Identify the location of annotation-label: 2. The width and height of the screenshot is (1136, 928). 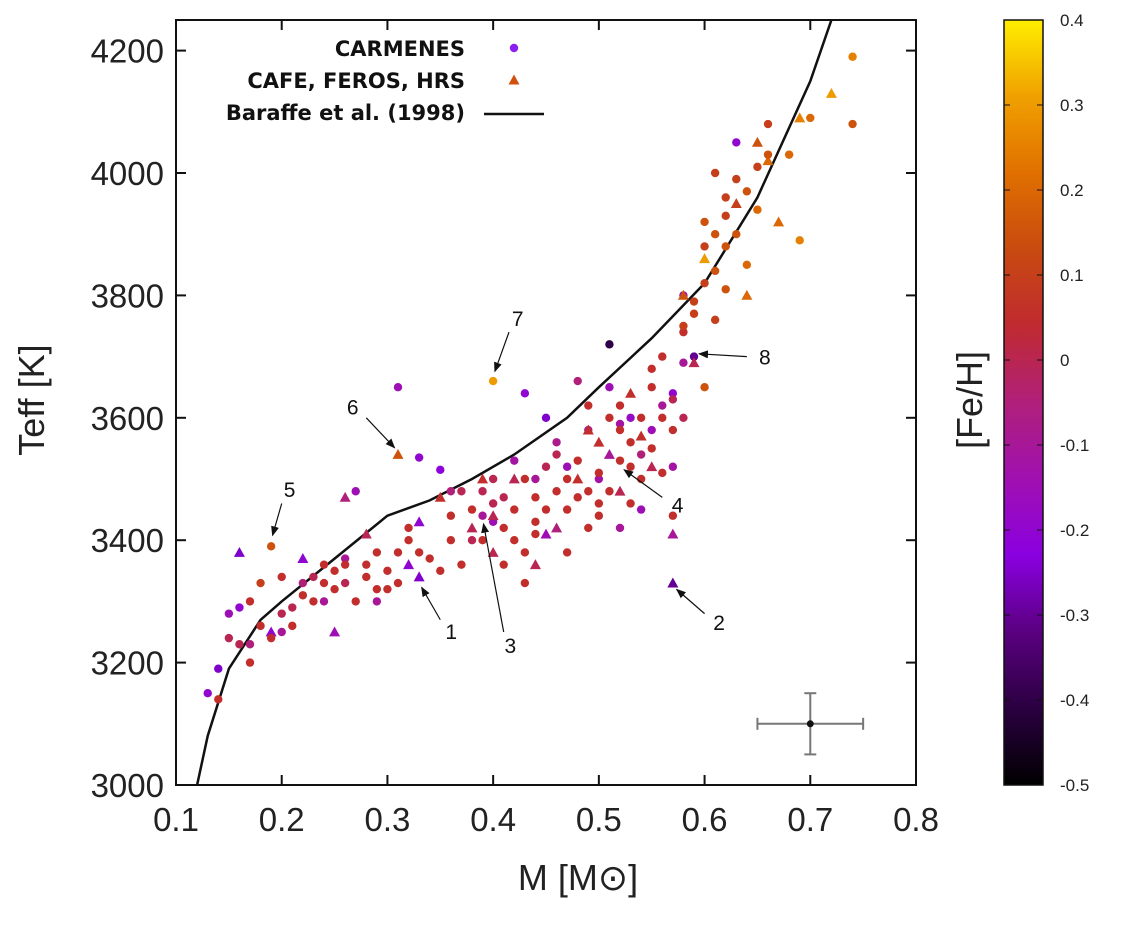
(719, 623).